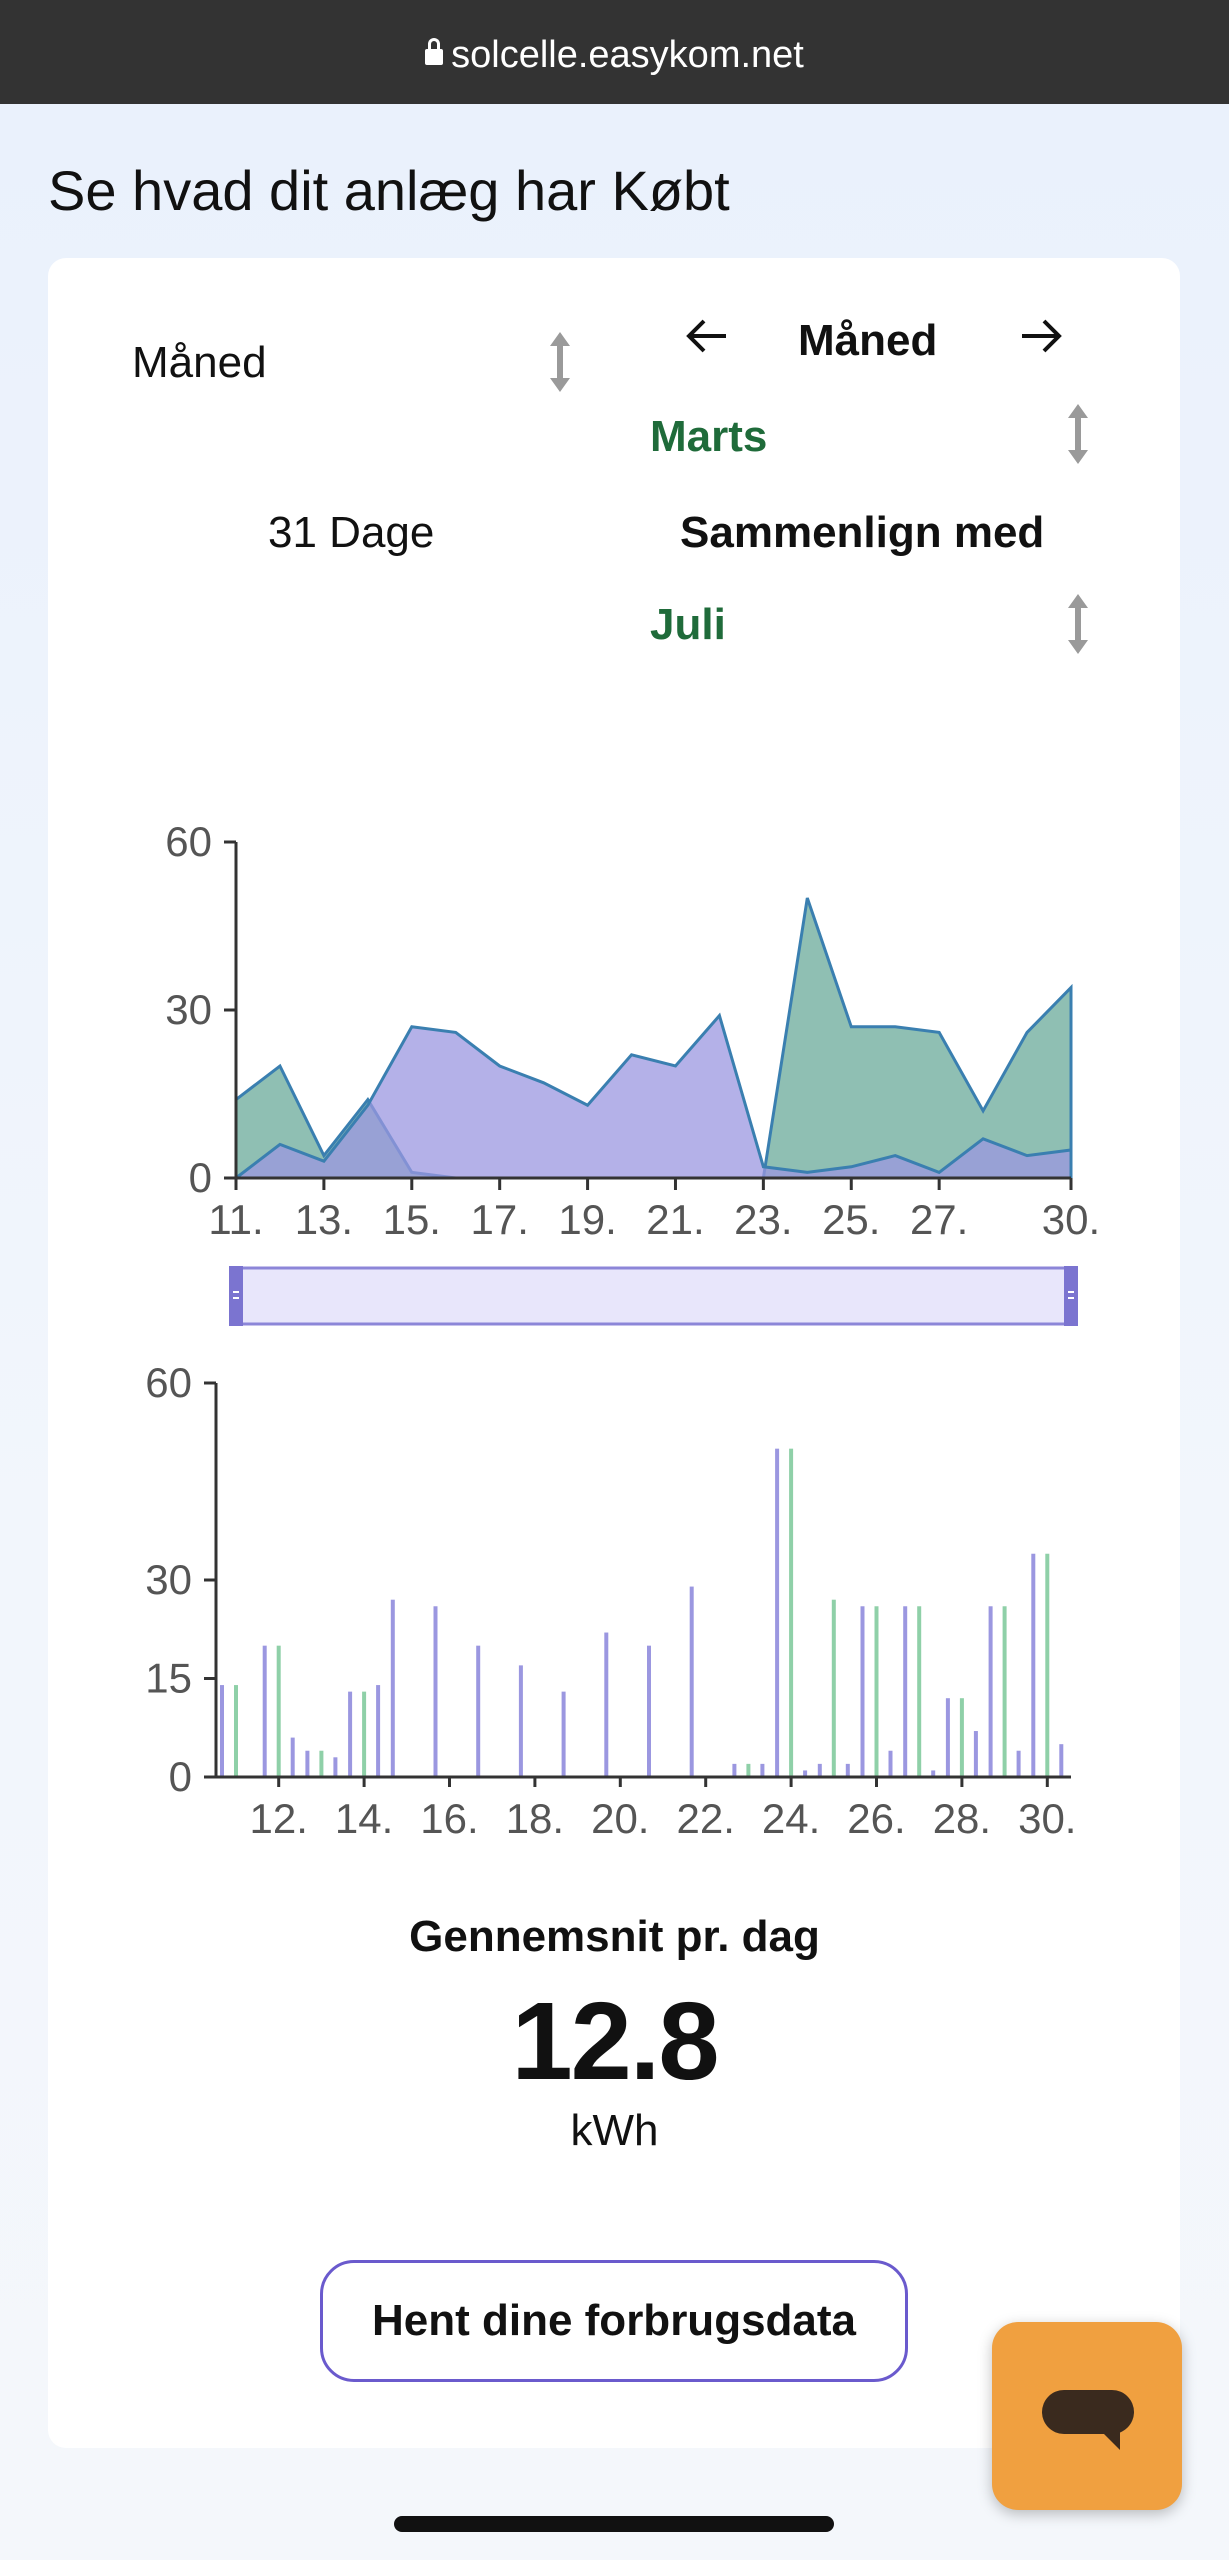 The width and height of the screenshot is (1229, 2560). I want to click on area-x-tick-label: 19., so click(587, 1219).